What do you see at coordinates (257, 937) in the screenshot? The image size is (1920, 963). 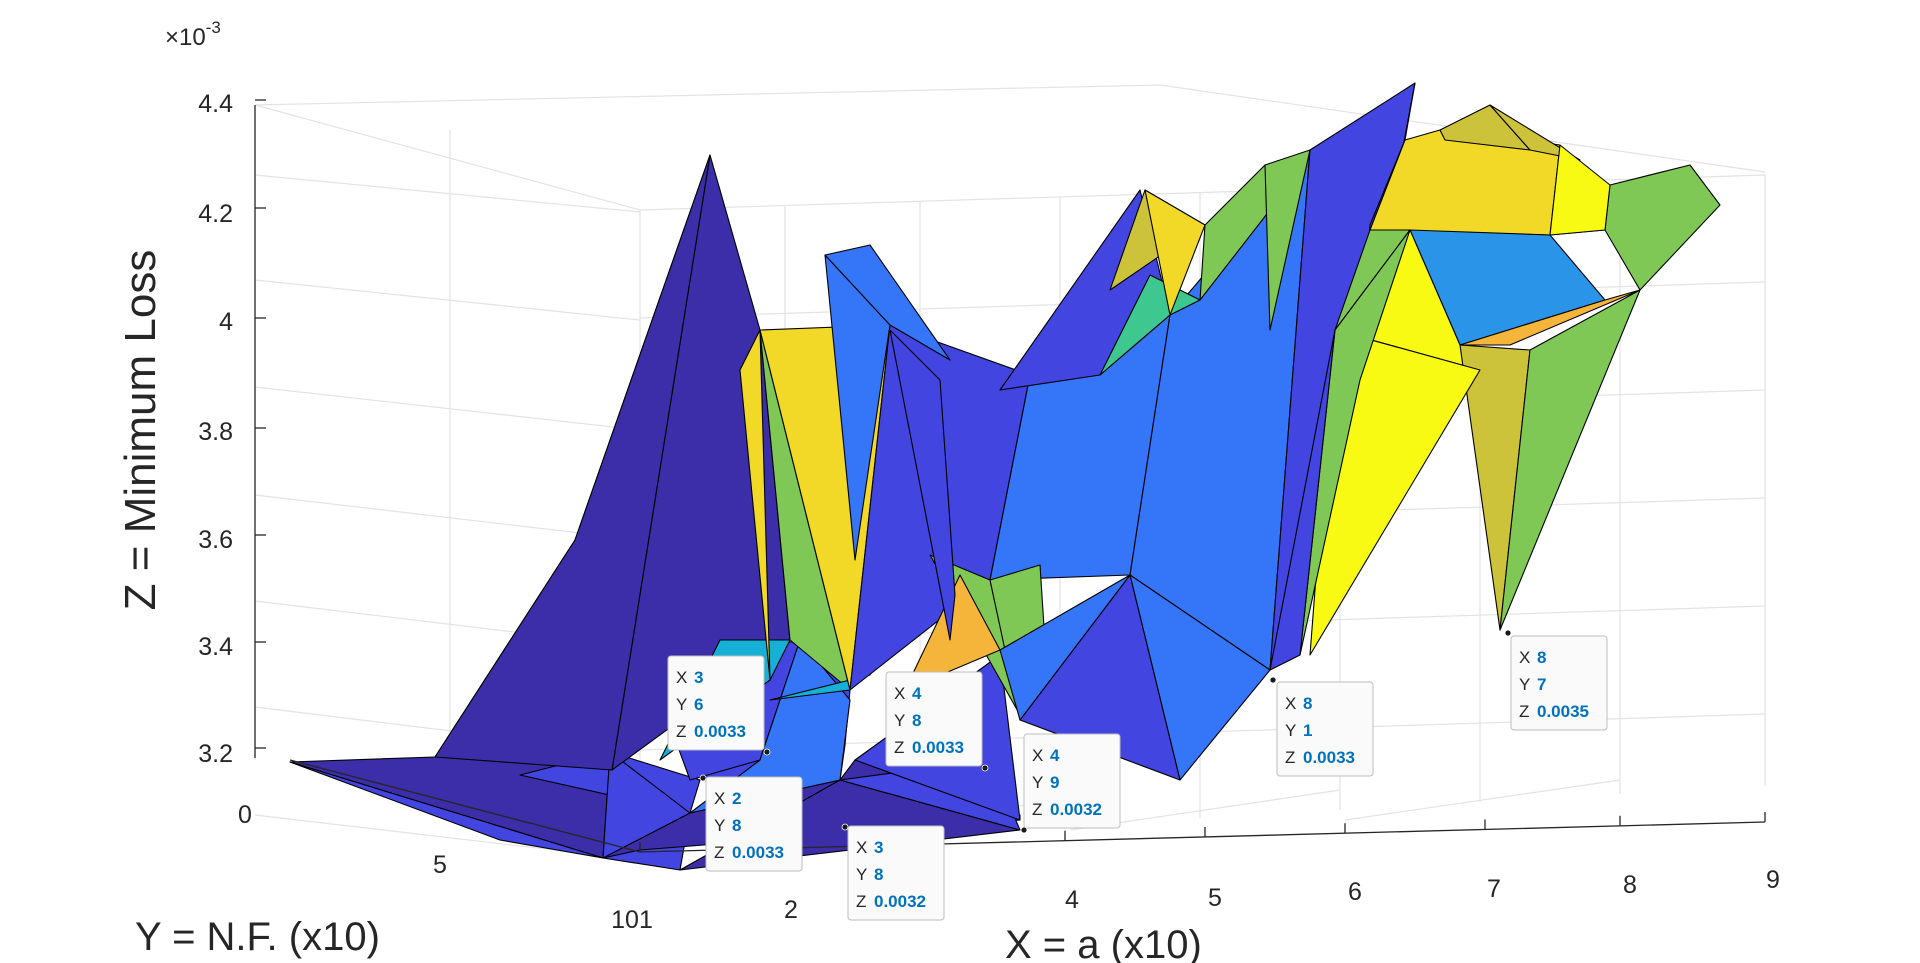 I see `y-axis-label: Y = N.F. (x10)` at bounding box center [257, 937].